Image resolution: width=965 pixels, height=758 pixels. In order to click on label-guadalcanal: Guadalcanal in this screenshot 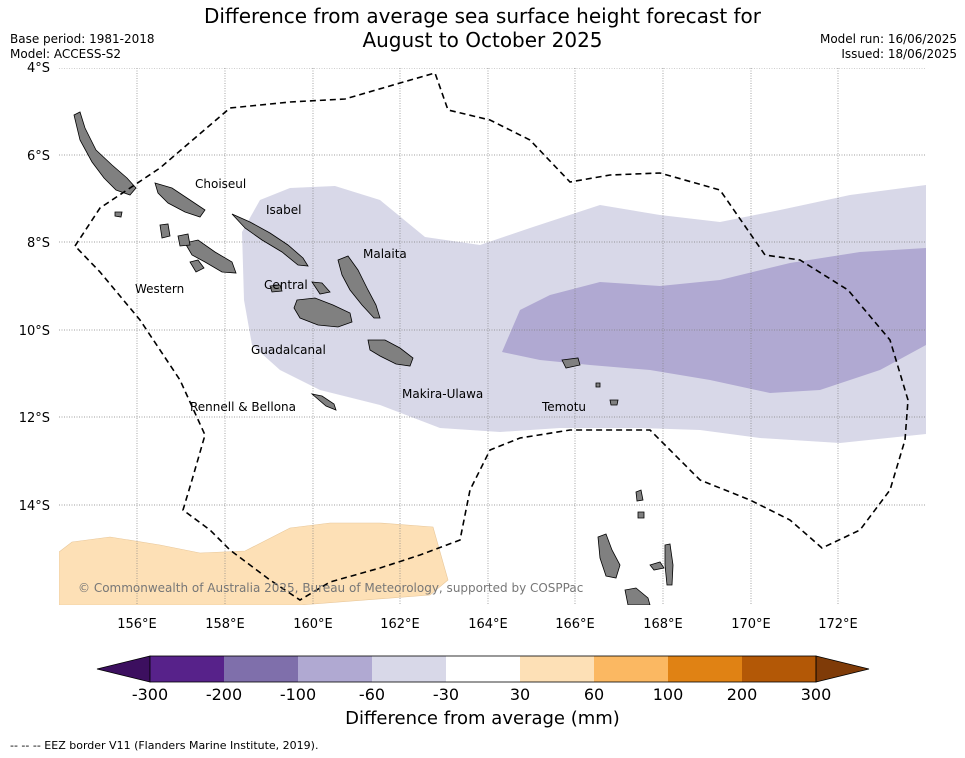, I will do `click(288, 350)`.